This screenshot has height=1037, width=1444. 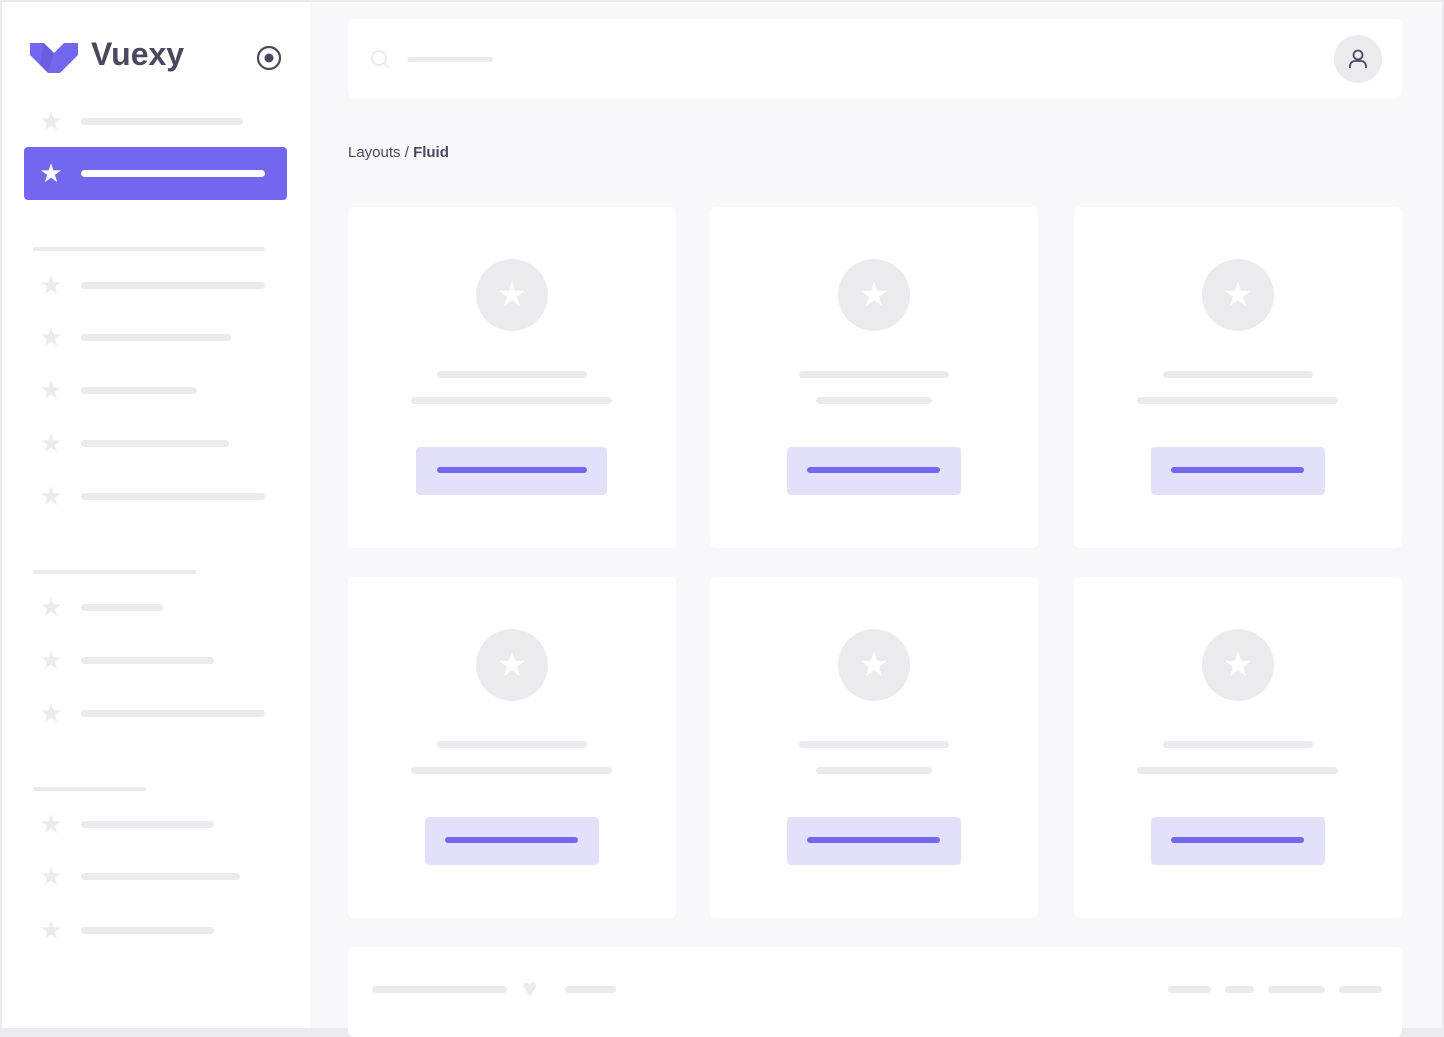 I want to click on user-avatar, so click(x=1358, y=59).